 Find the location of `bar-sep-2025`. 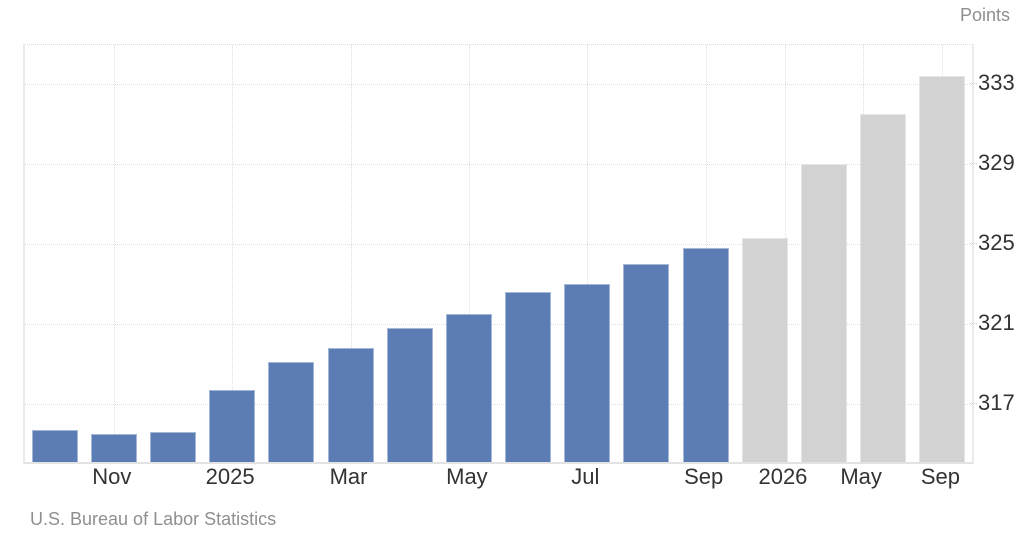

bar-sep-2025 is located at coordinates (705, 355).